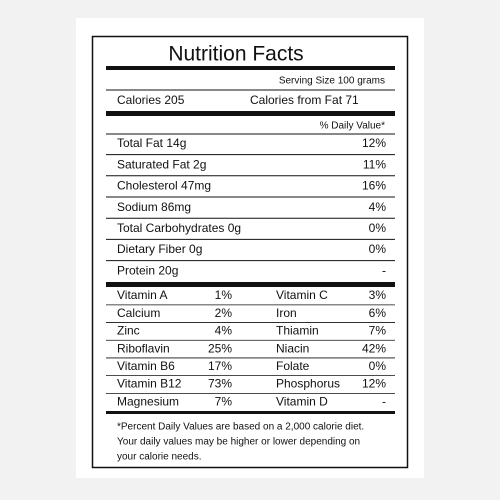 This screenshot has width=500, height=500. What do you see at coordinates (374, 164) in the screenshot?
I see `nutrient-percent: 11%` at bounding box center [374, 164].